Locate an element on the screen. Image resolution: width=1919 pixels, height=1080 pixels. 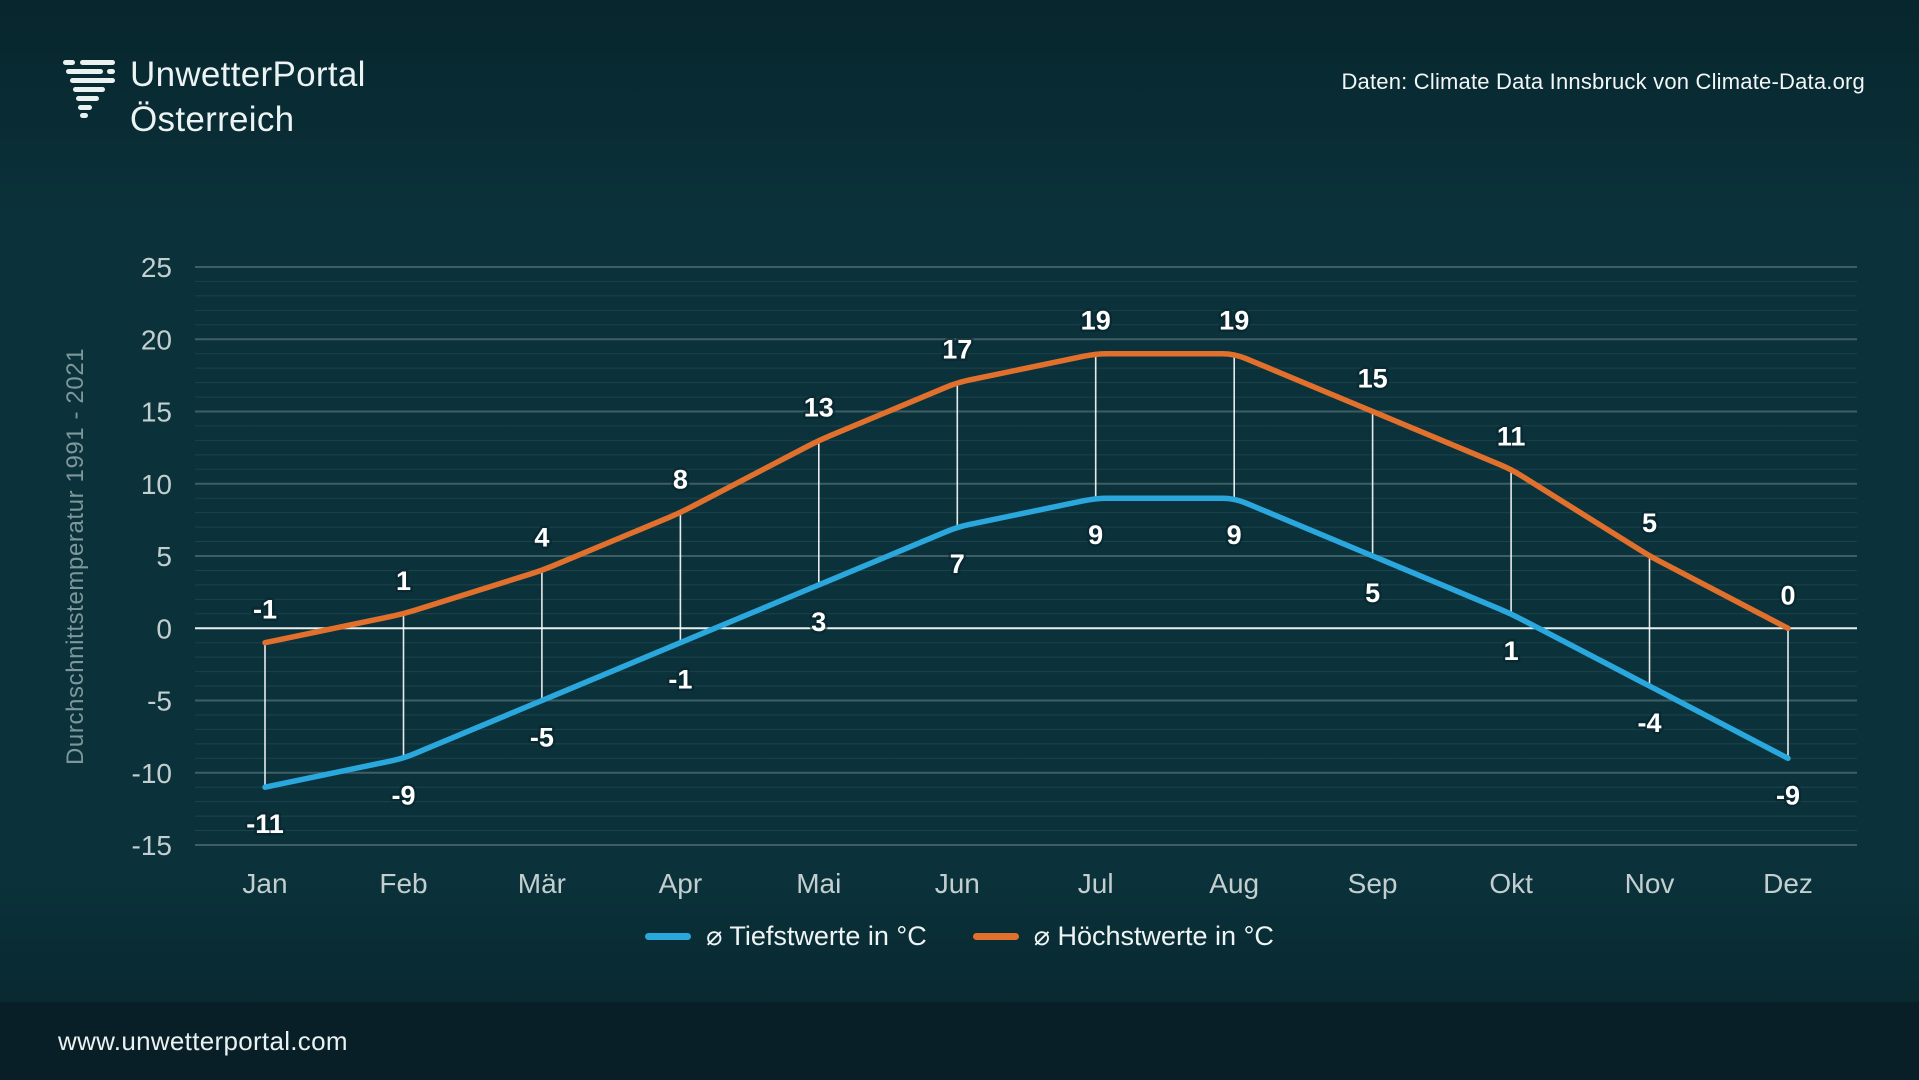
data-label-high-9: 11 is located at coordinates (1511, 436).